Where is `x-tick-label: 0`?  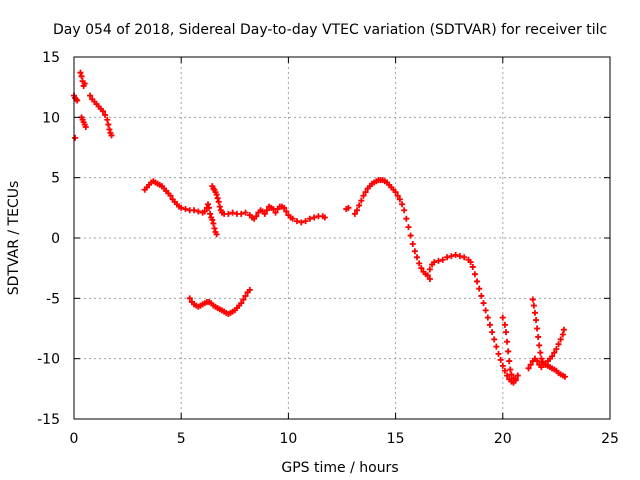 x-tick-label: 0 is located at coordinates (74, 439).